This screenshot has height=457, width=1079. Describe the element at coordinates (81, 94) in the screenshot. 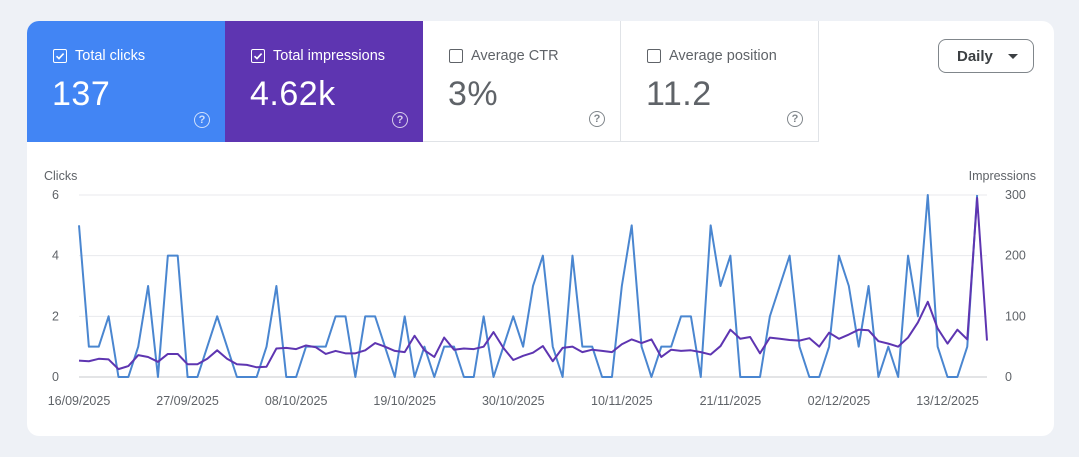

I see `metric-value: 137` at that location.